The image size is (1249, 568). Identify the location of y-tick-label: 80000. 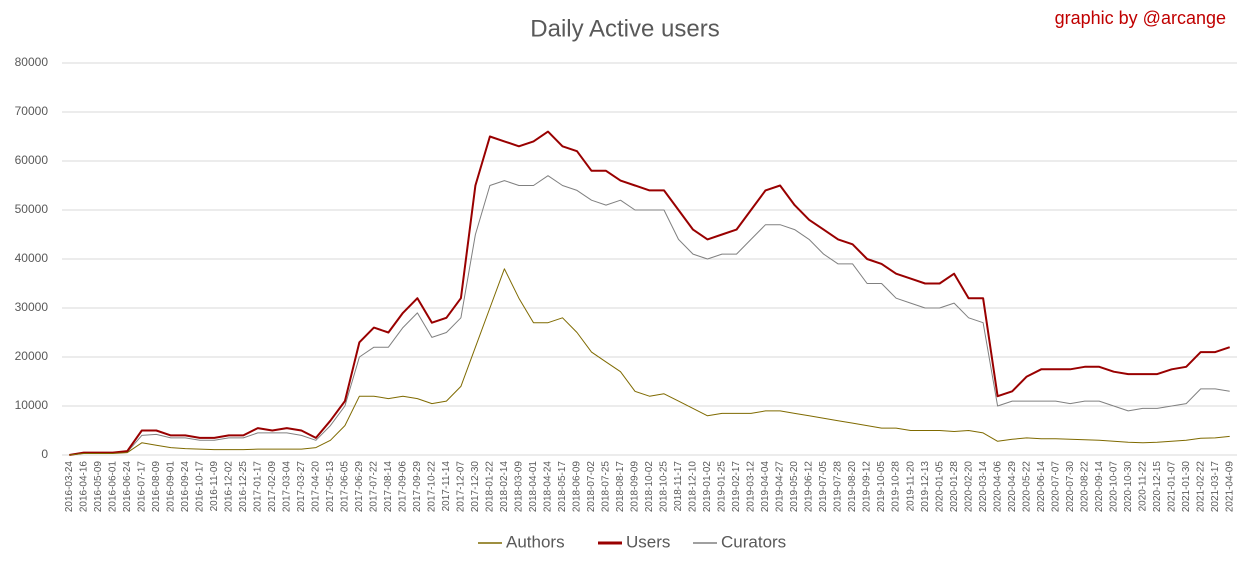
(32, 62).